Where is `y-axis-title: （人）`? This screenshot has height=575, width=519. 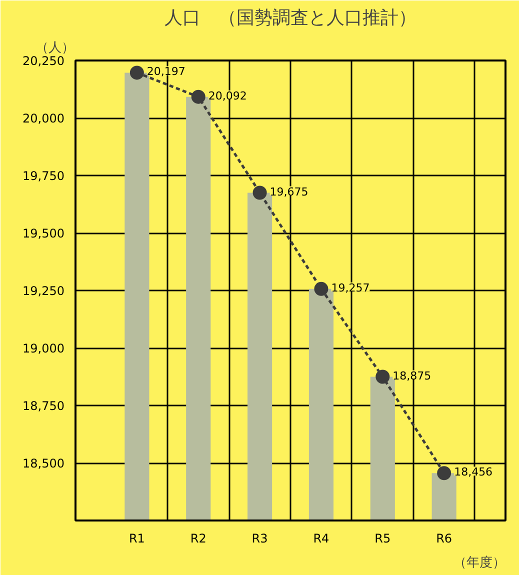 y-axis-title: （人） is located at coordinates (55, 48).